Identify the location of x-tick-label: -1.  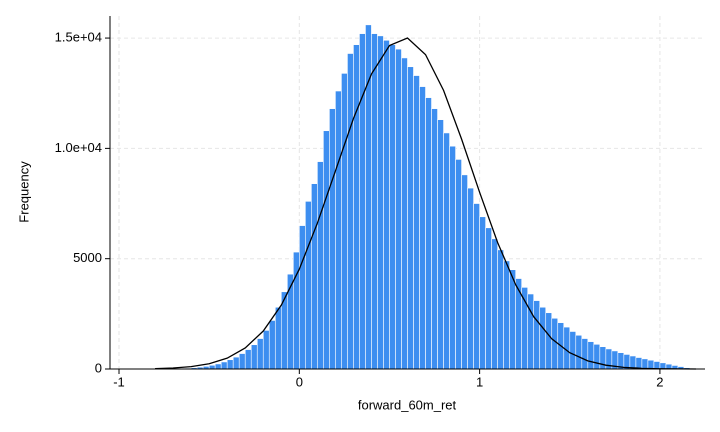
(119, 381).